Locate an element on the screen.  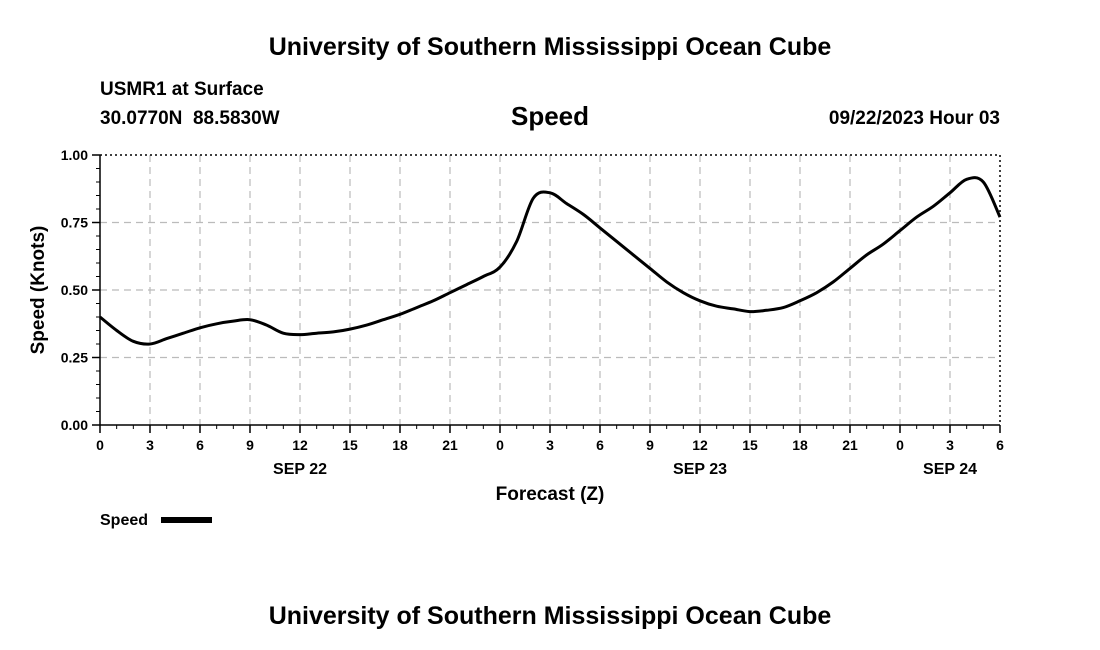
y-tick-label: 0.00 is located at coordinates (74, 425).